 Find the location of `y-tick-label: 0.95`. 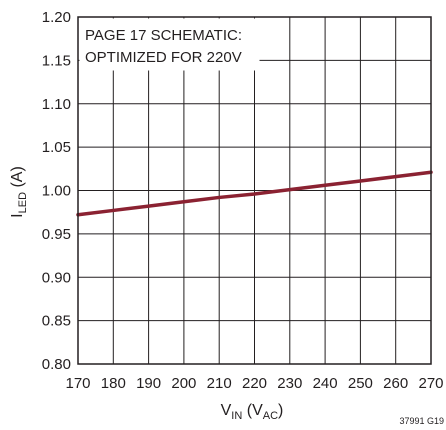

y-tick-label: 0.95 is located at coordinates (56, 234).